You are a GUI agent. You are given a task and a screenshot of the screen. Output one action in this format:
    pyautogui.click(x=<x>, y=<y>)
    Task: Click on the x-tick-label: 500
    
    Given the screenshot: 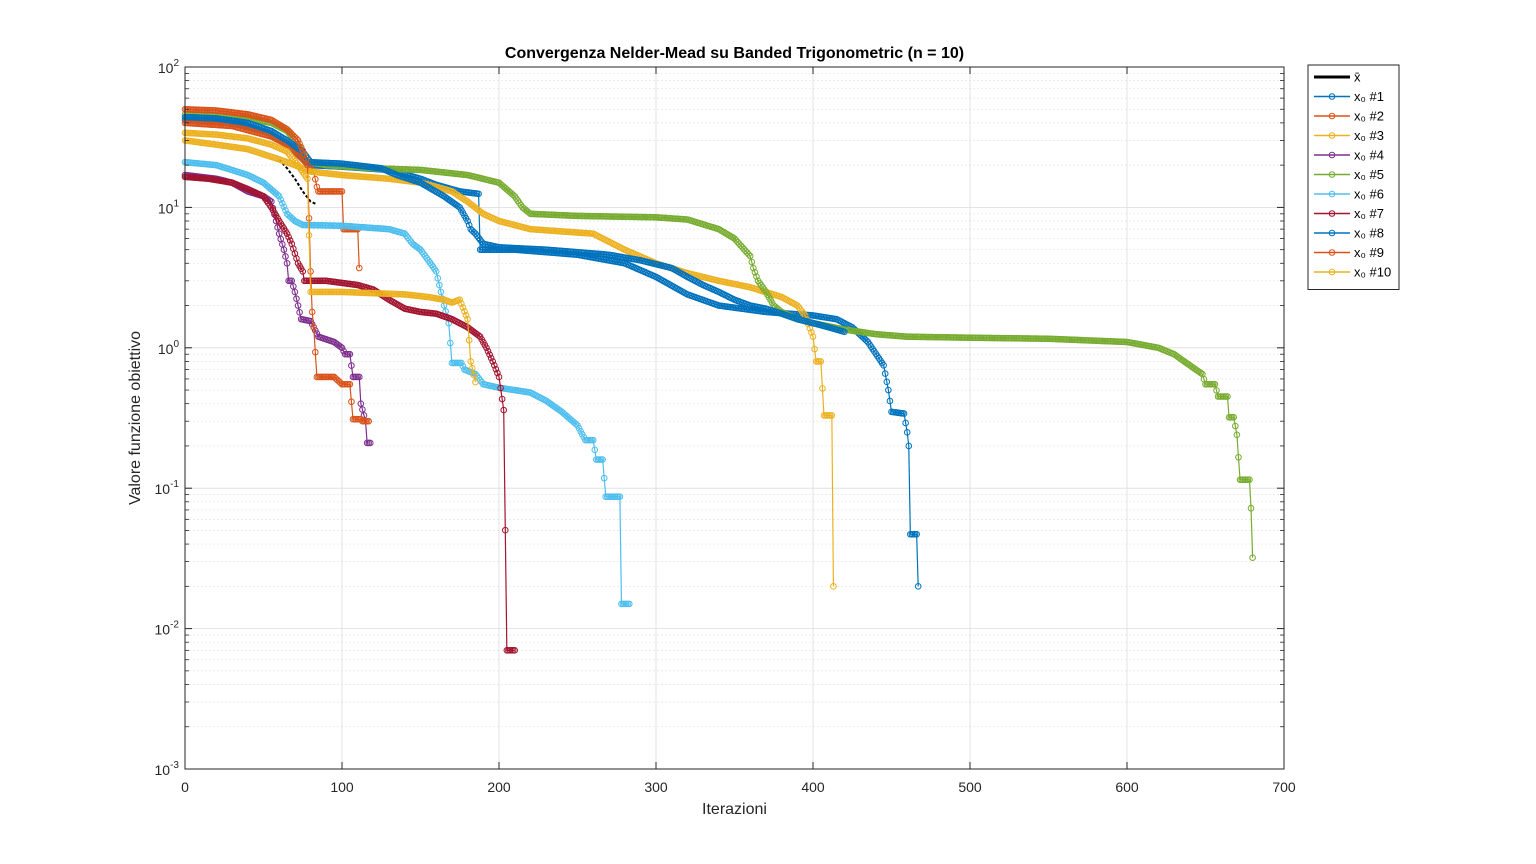 What is the action you would take?
    pyautogui.click(x=970, y=787)
    